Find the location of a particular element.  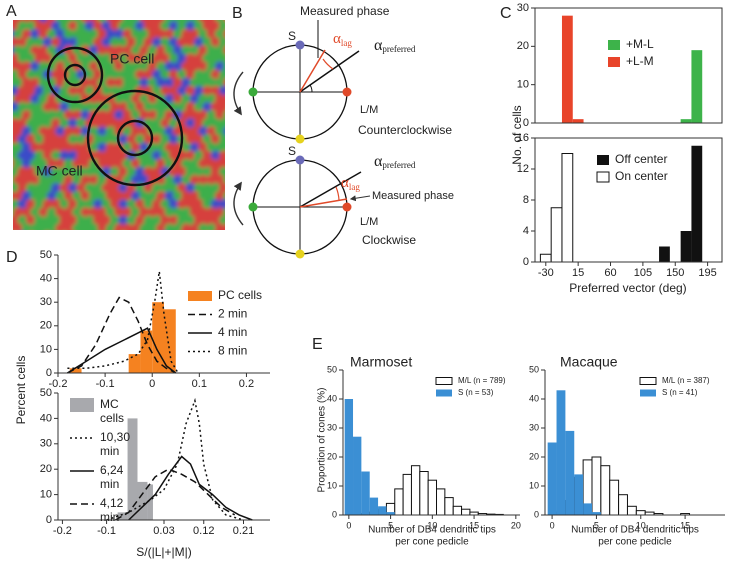

x-tick-label: 0.12 is located at coordinates (203, 531).